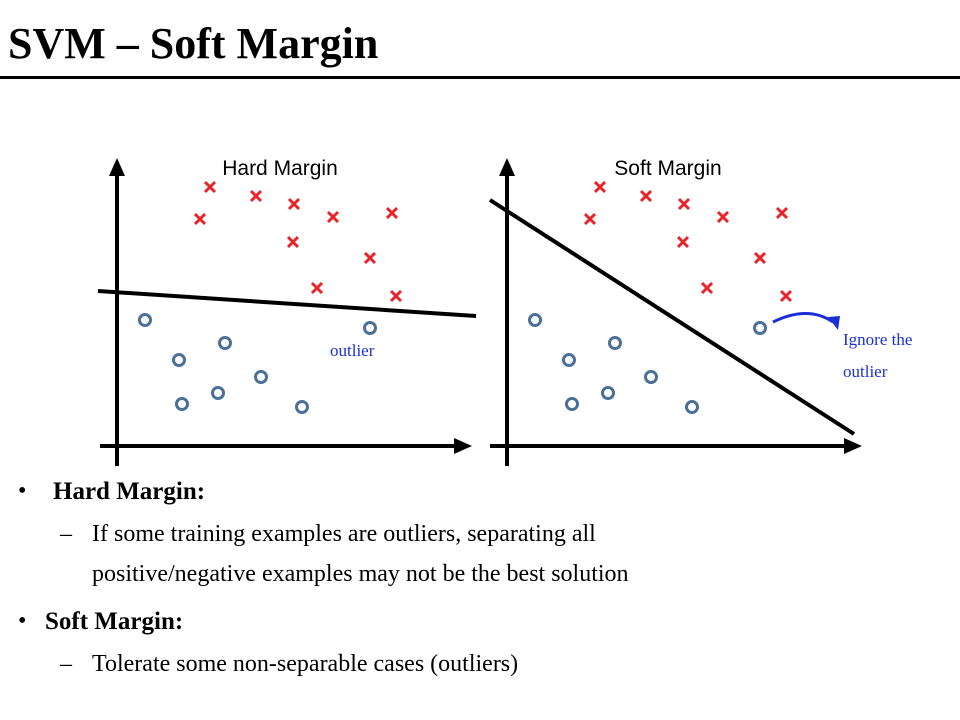  What do you see at coordinates (667, 168) in the screenshot?
I see `right-panel-title: Soft Margin` at bounding box center [667, 168].